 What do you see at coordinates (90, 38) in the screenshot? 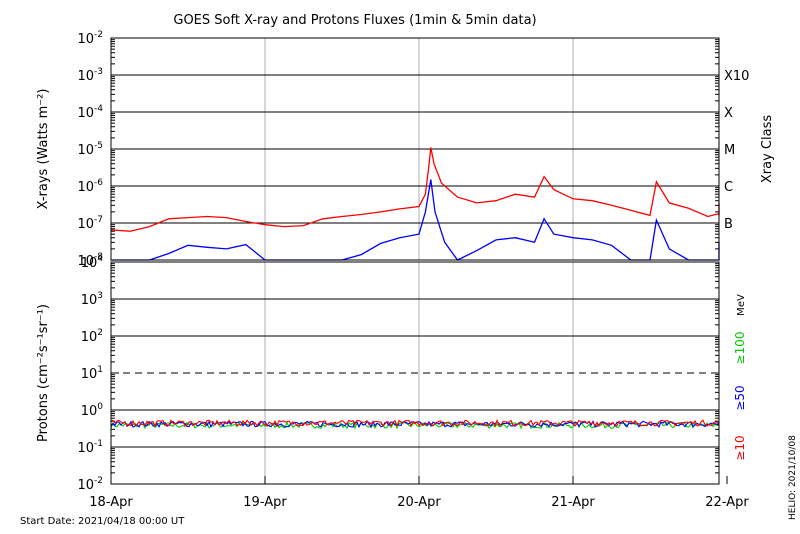
I see `xray-y-tick-label: 10⁻²` at bounding box center [90, 38].